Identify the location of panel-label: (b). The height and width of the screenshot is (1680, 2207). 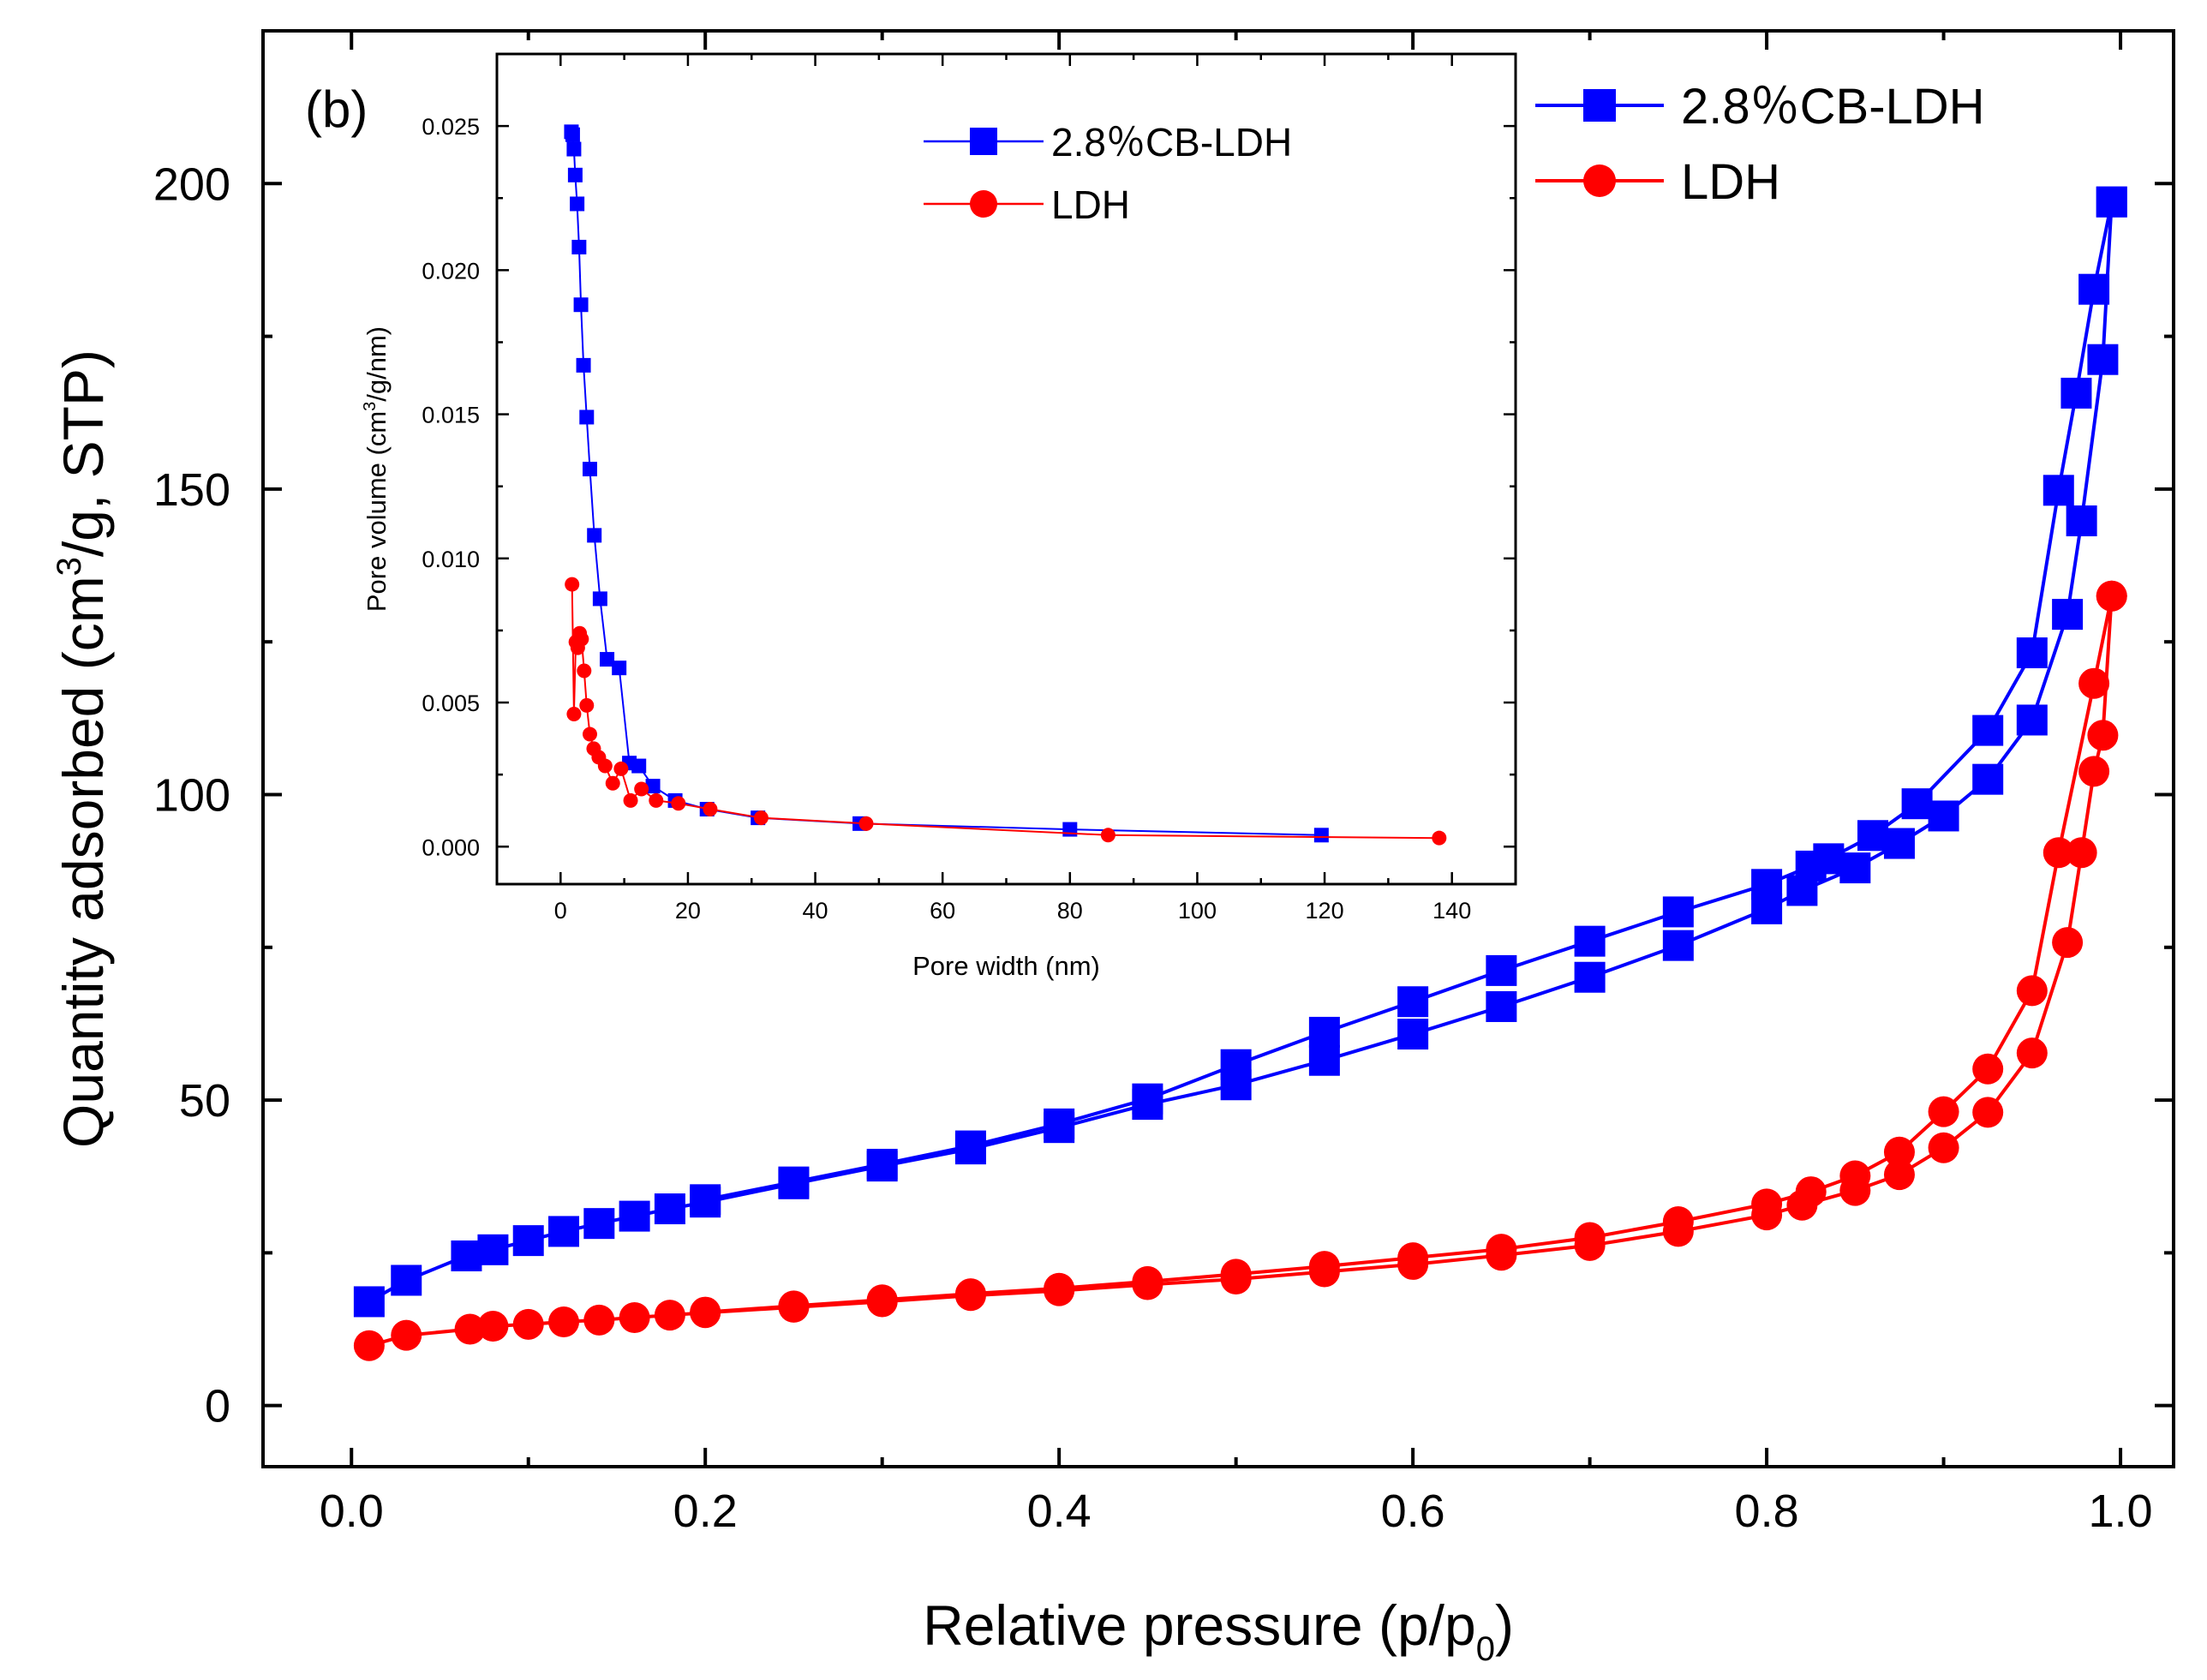
(336, 109).